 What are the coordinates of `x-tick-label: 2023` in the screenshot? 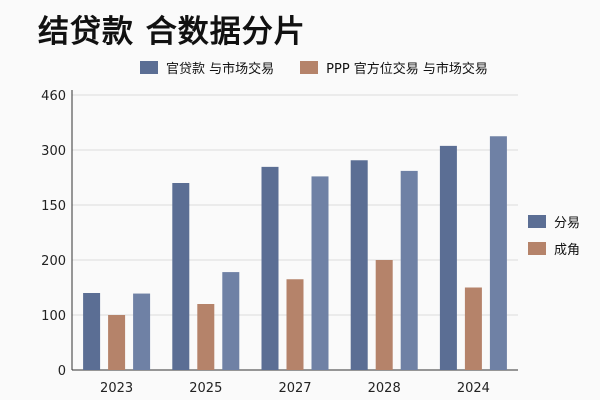 It's located at (116, 388).